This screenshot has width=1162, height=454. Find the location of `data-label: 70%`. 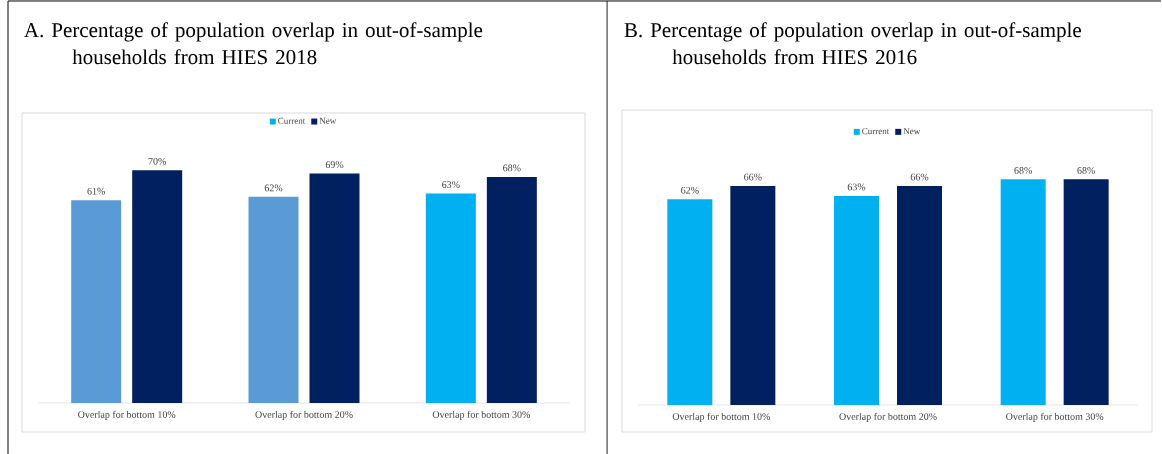

data-label: 70% is located at coordinates (157, 161).